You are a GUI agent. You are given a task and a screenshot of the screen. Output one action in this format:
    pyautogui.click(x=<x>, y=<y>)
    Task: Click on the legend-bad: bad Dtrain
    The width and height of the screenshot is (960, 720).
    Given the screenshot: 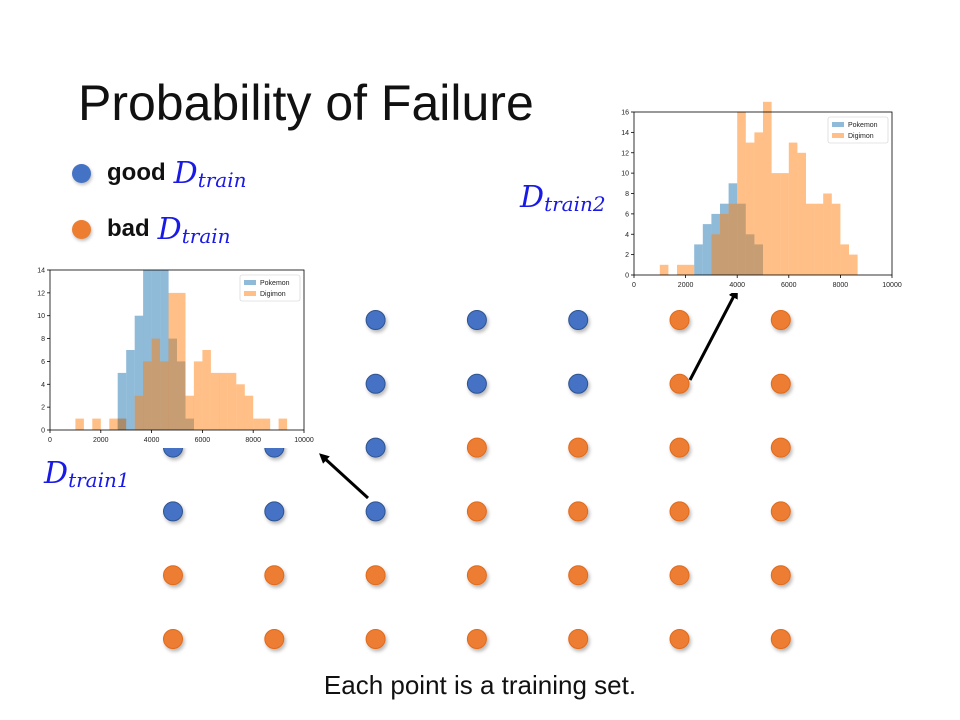 What is the action you would take?
    pyautogui.click(x=151, y=229)
    